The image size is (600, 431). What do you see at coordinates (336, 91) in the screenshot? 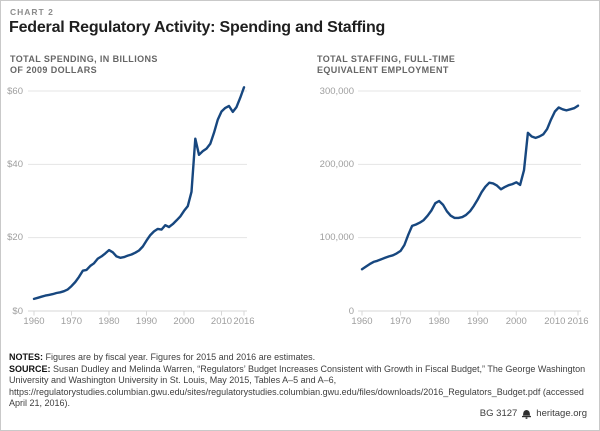
I see `y-axis-tick-label: 300,000` at bounding box center [336, 91].